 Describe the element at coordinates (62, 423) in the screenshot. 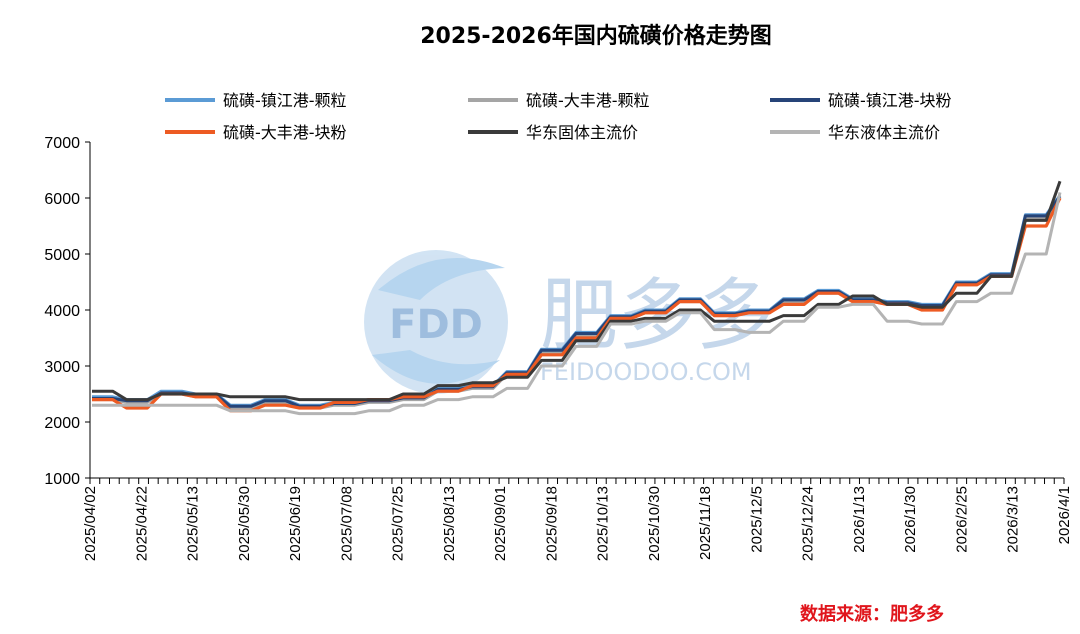

I see `y-tick-label: 2000` at that location.